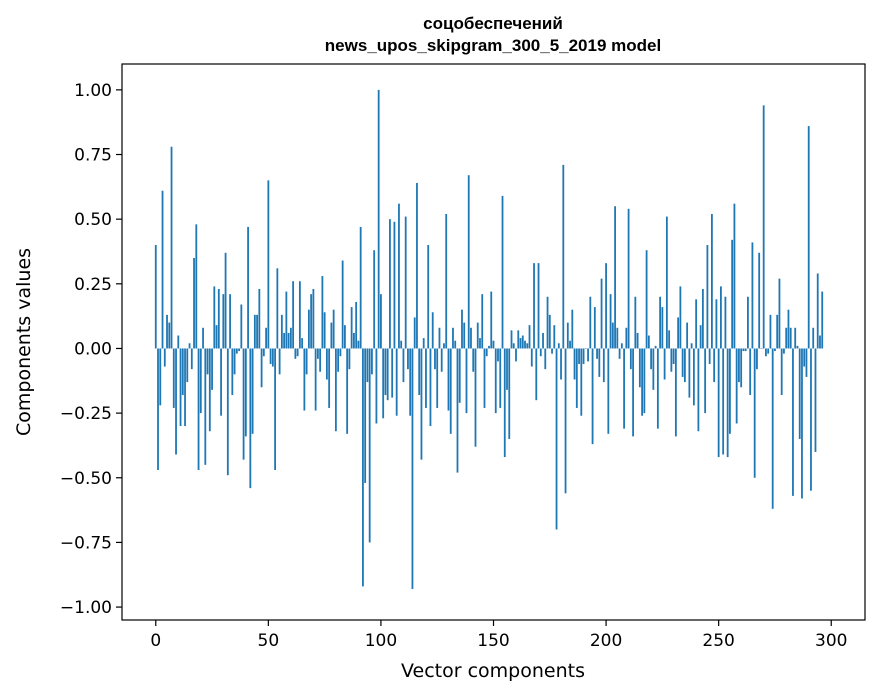 Image resolution: width=880 pixels, height=696 pixels. Describe the element at coordinates (831, 641) in the screenshot. I see `x-tick-label: 300` at that location.